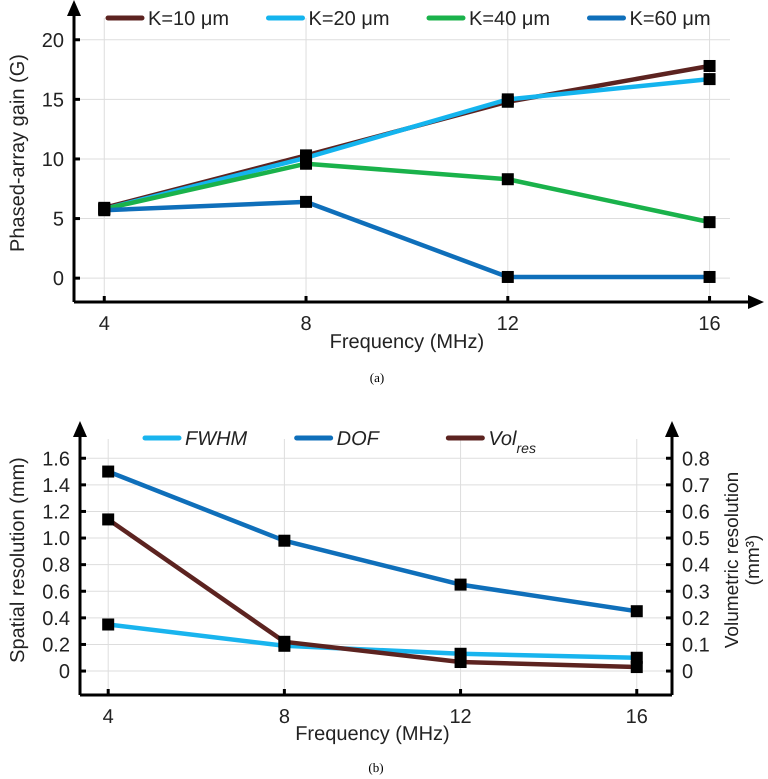 The image size is (768, 779). Describe the element at coordinates (688, 672) in the screenshot. I see `y2-tick-label: 0` at that location.